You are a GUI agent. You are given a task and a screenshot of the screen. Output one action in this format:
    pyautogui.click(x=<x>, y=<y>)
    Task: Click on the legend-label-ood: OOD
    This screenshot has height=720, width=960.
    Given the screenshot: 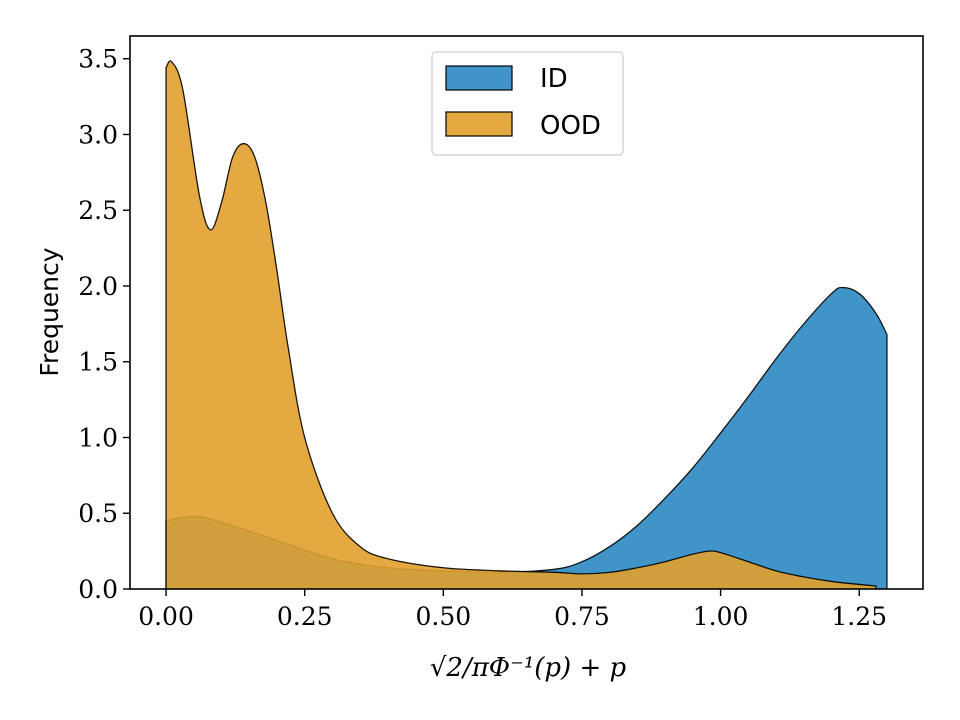 What is the action you would take?
    pyautogui.click(x=570, y=126)
    